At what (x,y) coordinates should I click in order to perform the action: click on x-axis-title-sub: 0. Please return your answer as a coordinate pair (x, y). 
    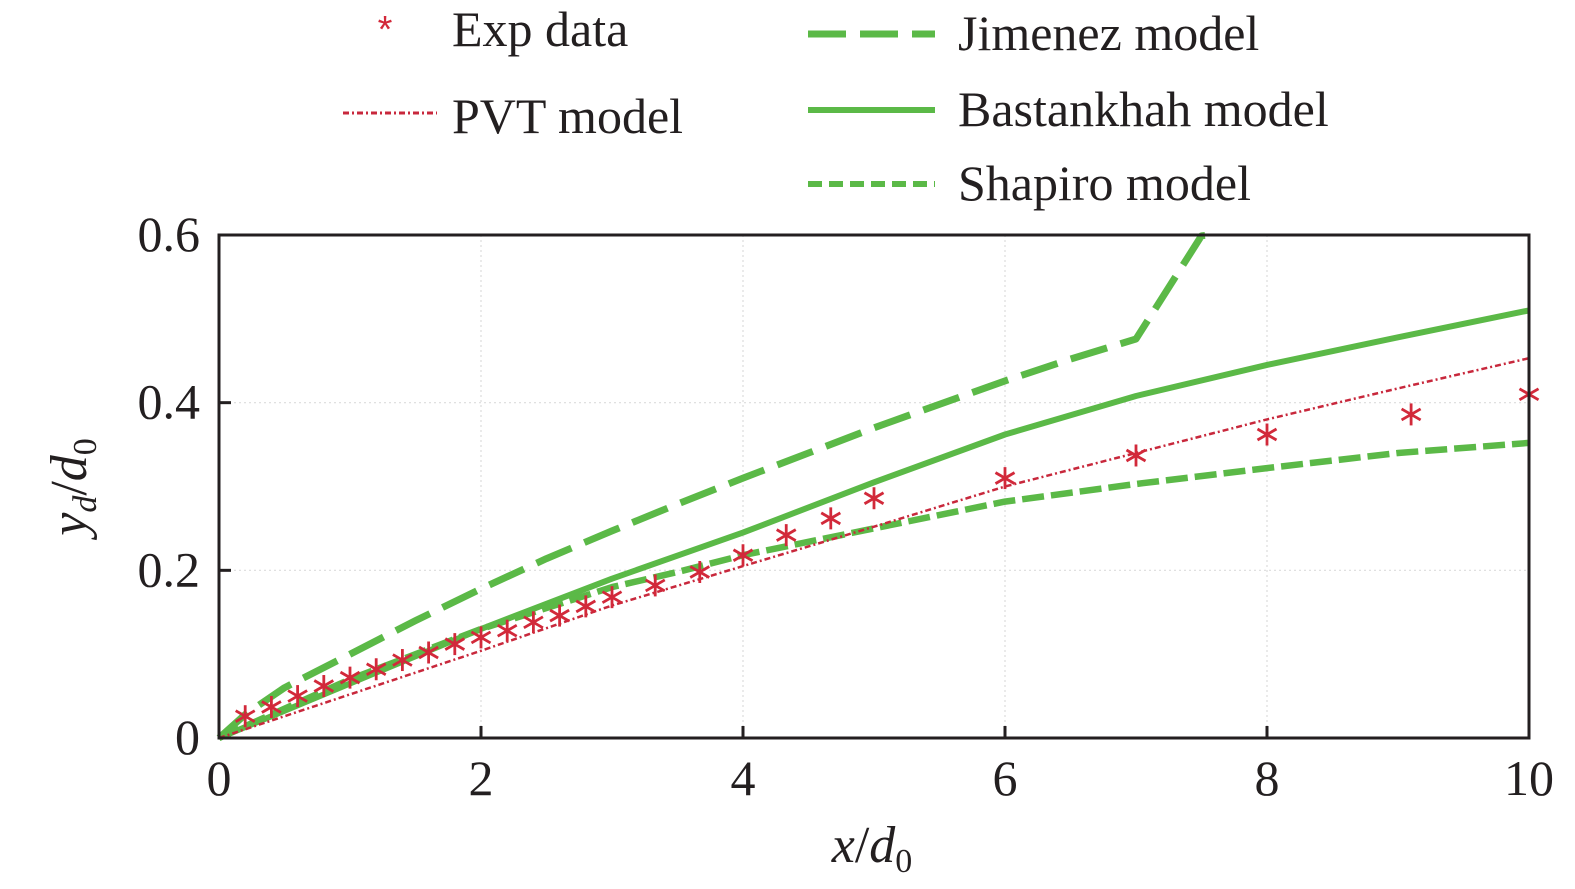
    Looking at the image, I should click on (903, 861).